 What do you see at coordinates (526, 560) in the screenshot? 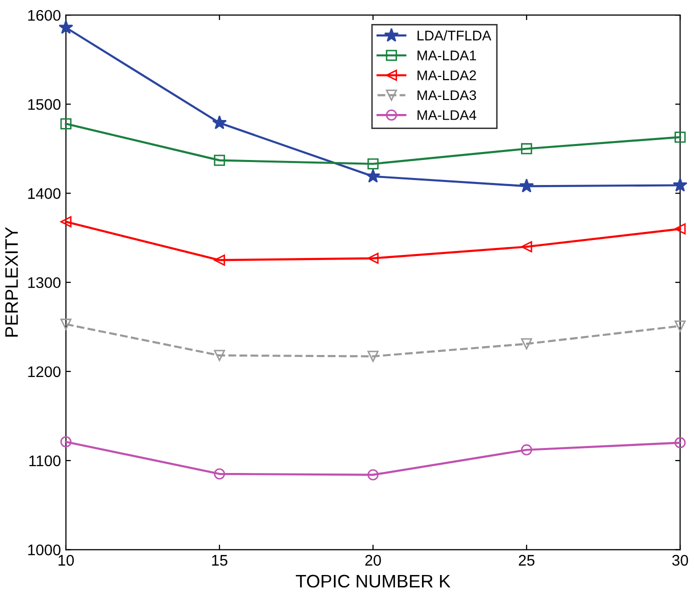
I see `x-tick-label: 25` at bounding box center [526, 560].